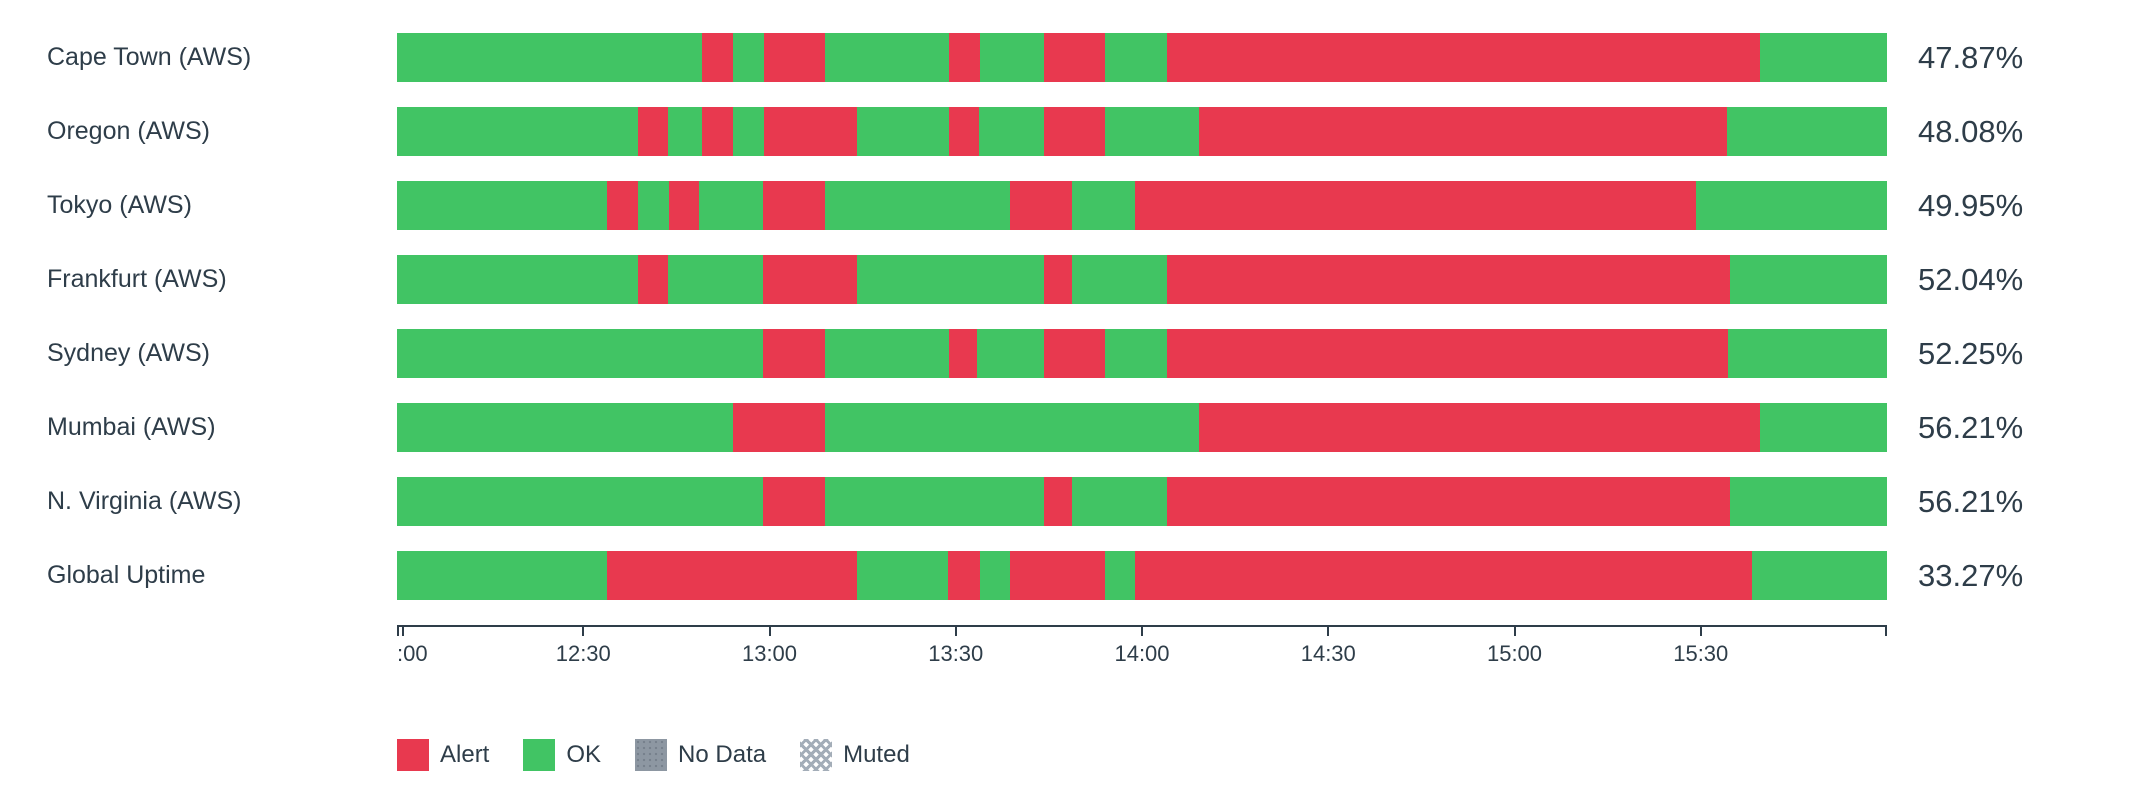  Describe the element at coordinates (956, 653) in the screenshot. I see `axis-tick-label: 13:30` at that location.